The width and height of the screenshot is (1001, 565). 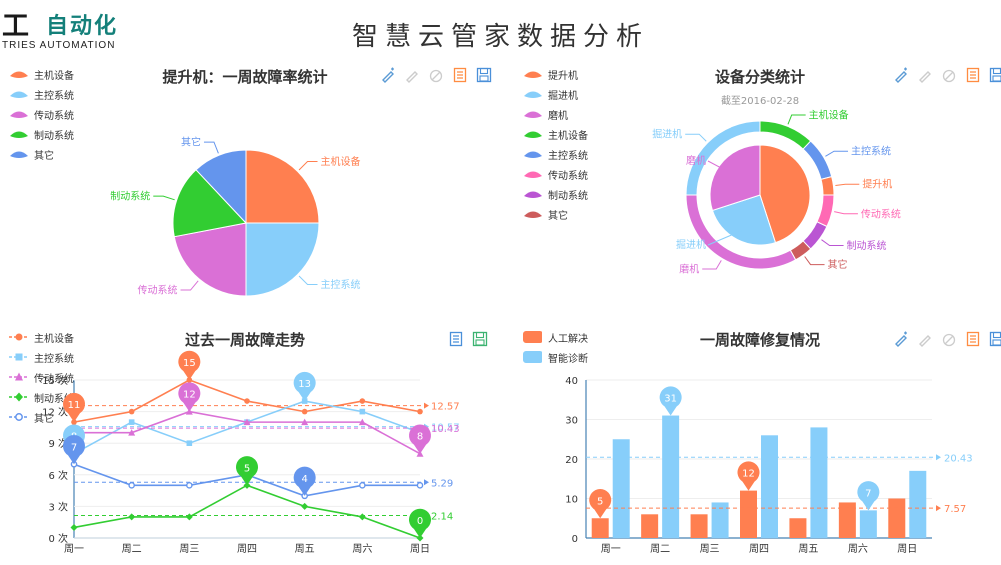 I want to click on panel2-legend: 提升机掘进机 磨机 主机设备 主控系统 传动系统 制动系统 其它, so click(x=555, y=144).